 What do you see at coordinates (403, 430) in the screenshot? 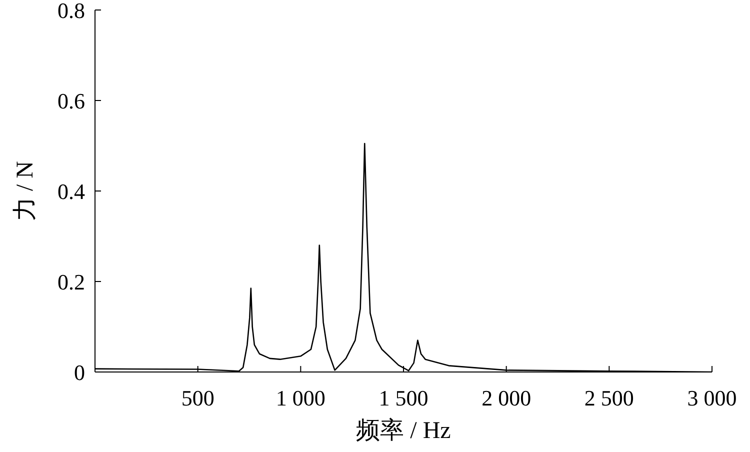
I see `x-axis-title: 频率 / Hz` at bounding box center [403, 430].